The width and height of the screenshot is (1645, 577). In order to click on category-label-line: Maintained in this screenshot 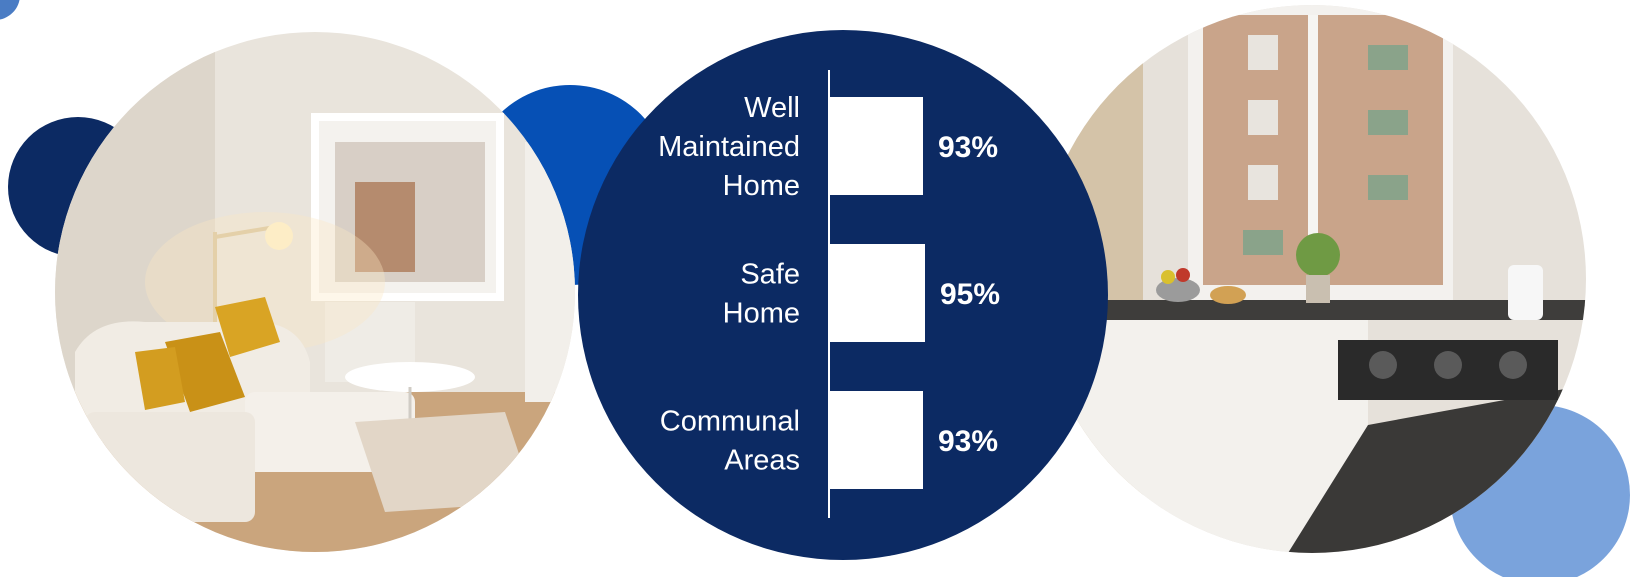, I will do `click(729, 147)`.